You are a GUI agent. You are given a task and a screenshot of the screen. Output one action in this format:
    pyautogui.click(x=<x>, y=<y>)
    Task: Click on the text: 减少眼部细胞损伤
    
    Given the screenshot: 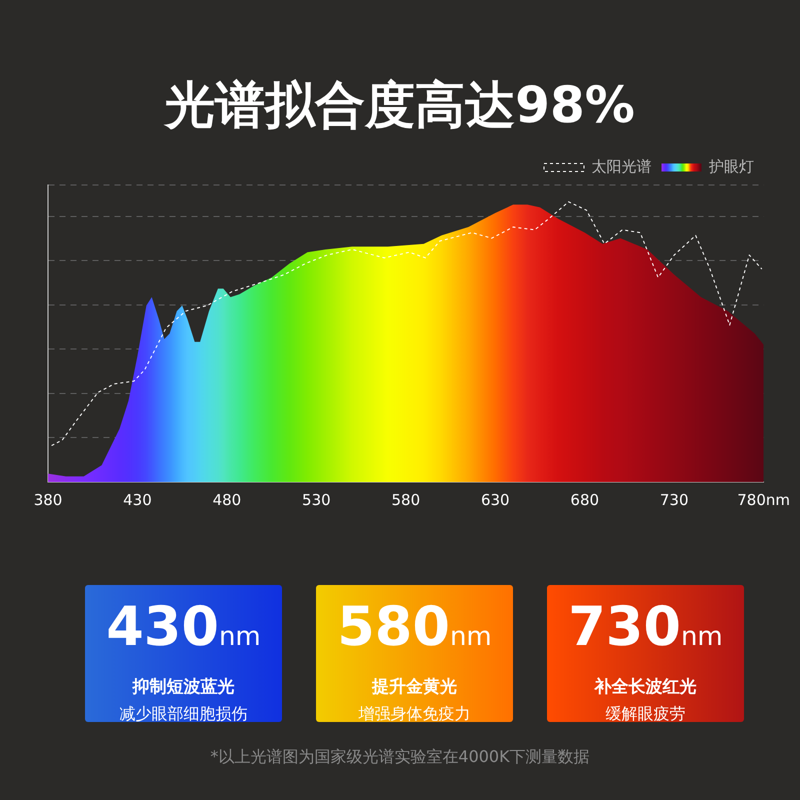 What is the action you would take?
    pyautogui.click(x=183, y=714)
    